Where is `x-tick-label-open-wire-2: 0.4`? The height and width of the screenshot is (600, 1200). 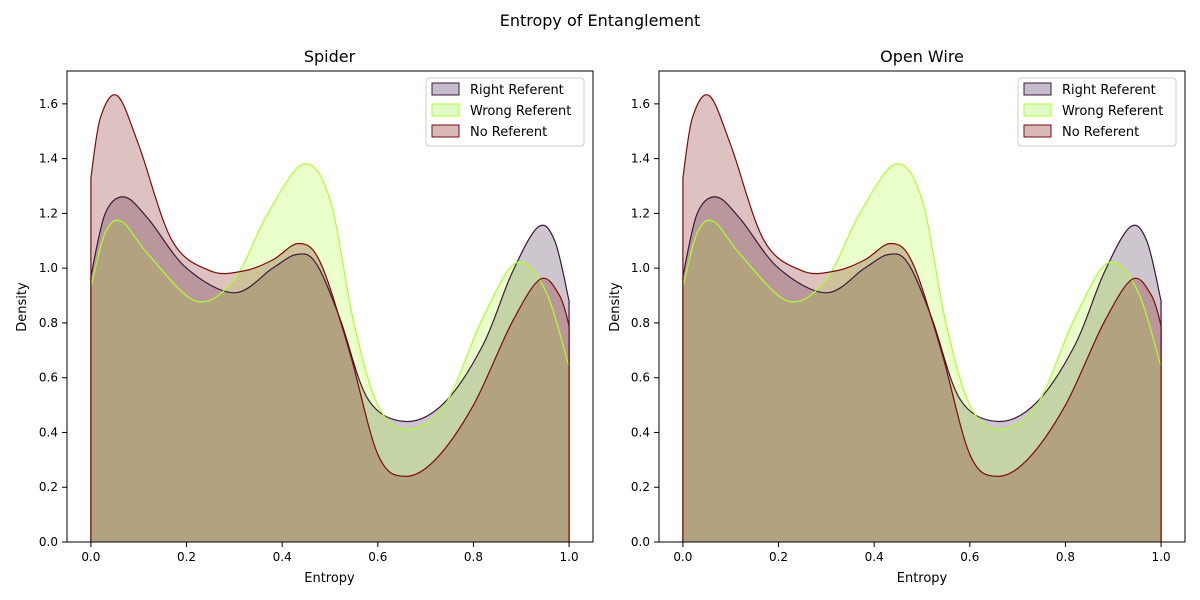 x-tick-label-open-wire-2: 0.4 is located at coordinates (874, 557).